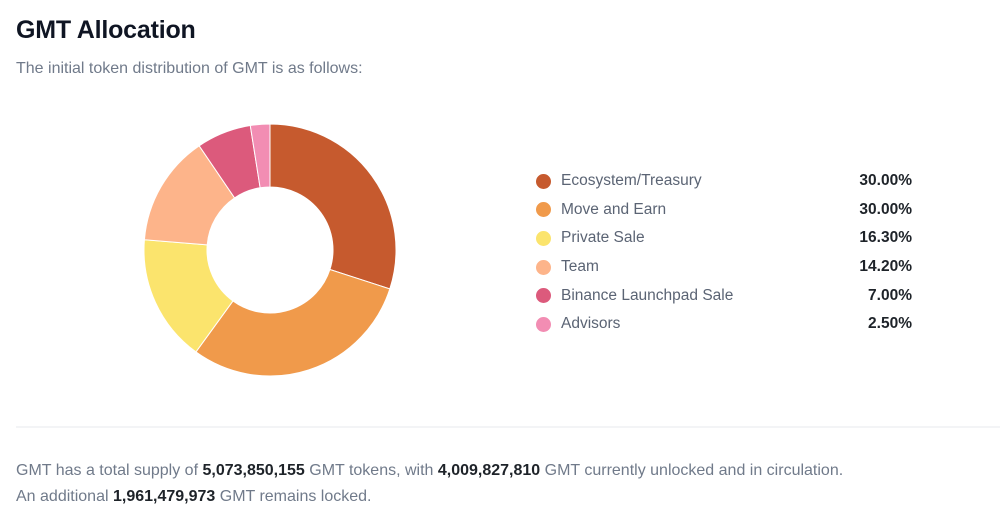 This screenshot has width=1000, height=518. I want to click on legend-label: Binance Launchpad Sale, so click(647, 295).